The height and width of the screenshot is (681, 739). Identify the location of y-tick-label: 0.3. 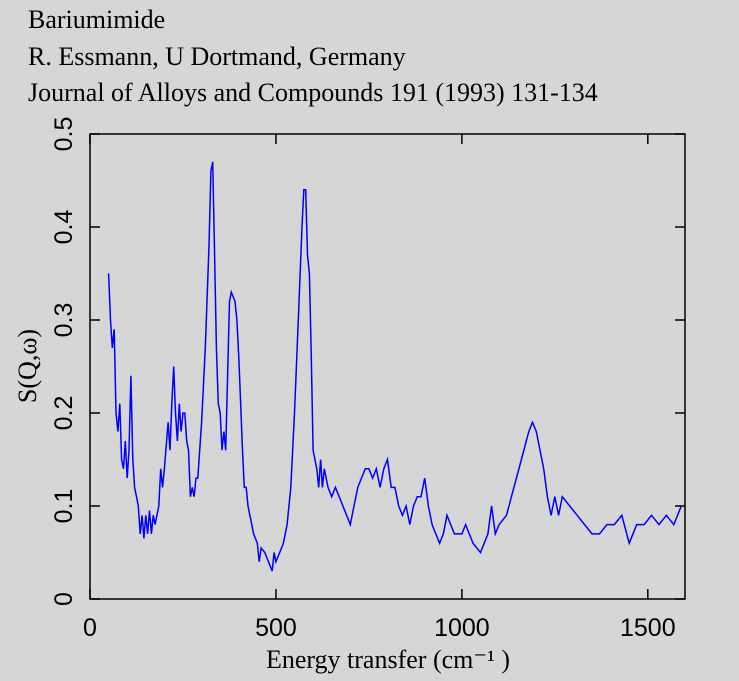
(64, 320).